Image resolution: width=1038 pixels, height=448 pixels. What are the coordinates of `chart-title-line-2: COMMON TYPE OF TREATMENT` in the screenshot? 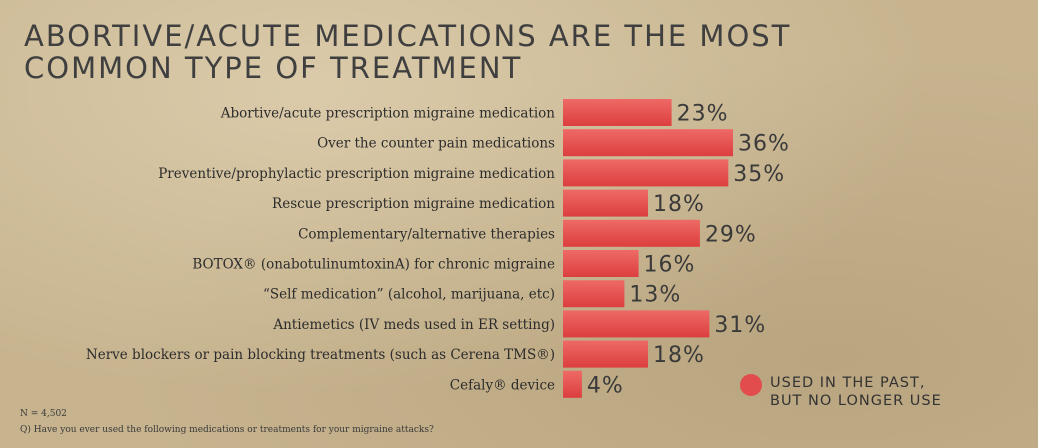 It's located at (273, 68).